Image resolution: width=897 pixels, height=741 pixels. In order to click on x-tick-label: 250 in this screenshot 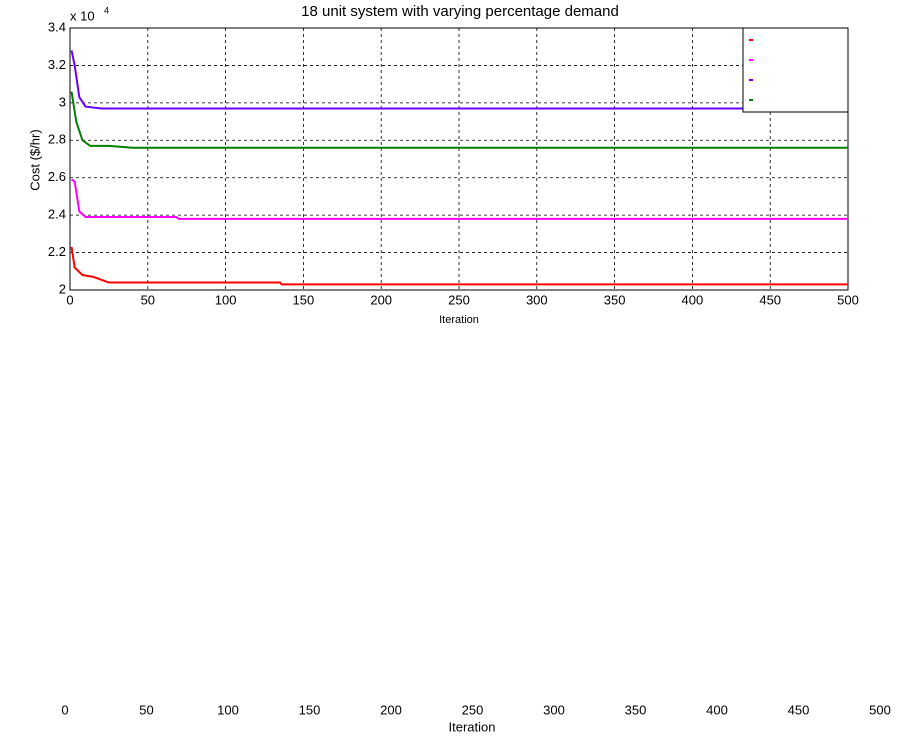, I will do `click(459, 299)`.